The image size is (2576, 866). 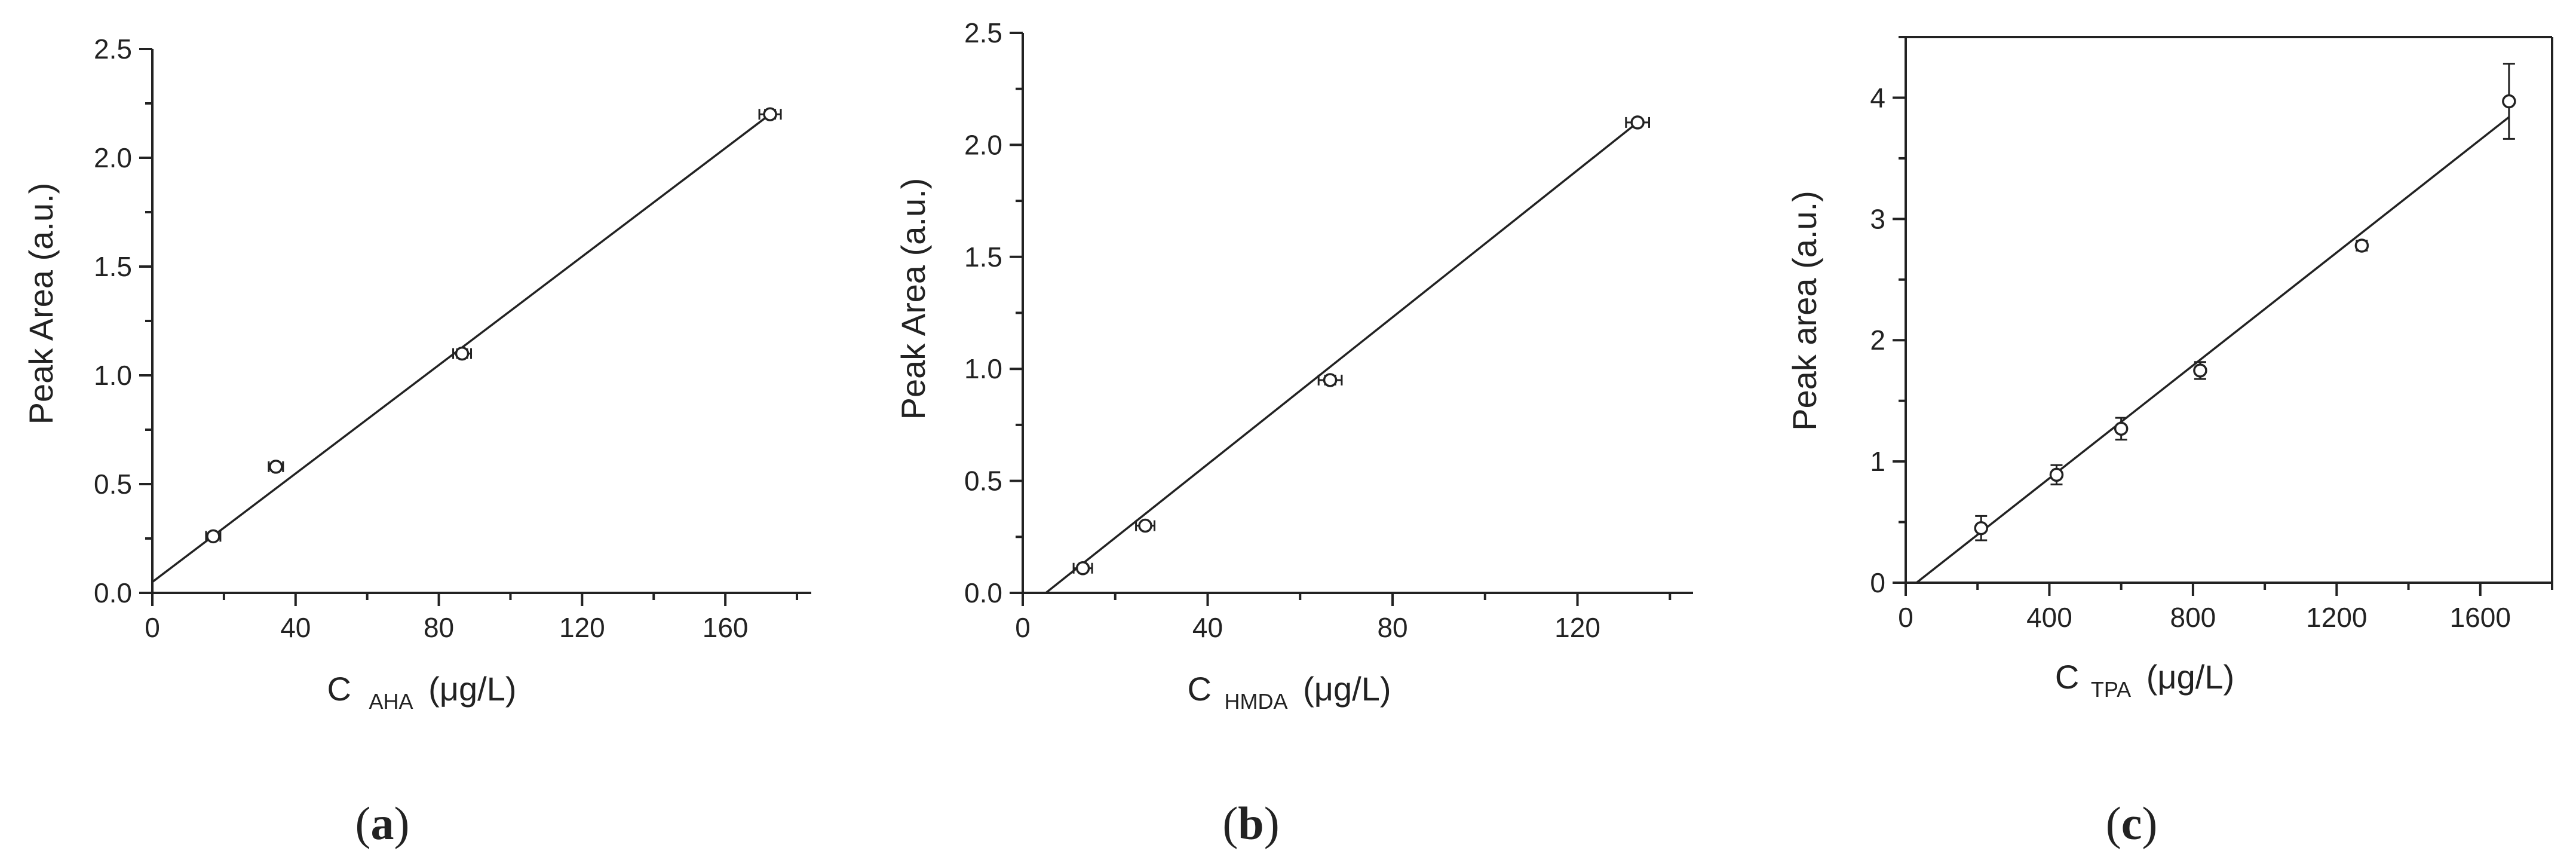 What do you see at coordinates (1392, 627) in the screenshot?
I see `panel-b-x-tick-label: 80` at bounding box center [1392, 627].